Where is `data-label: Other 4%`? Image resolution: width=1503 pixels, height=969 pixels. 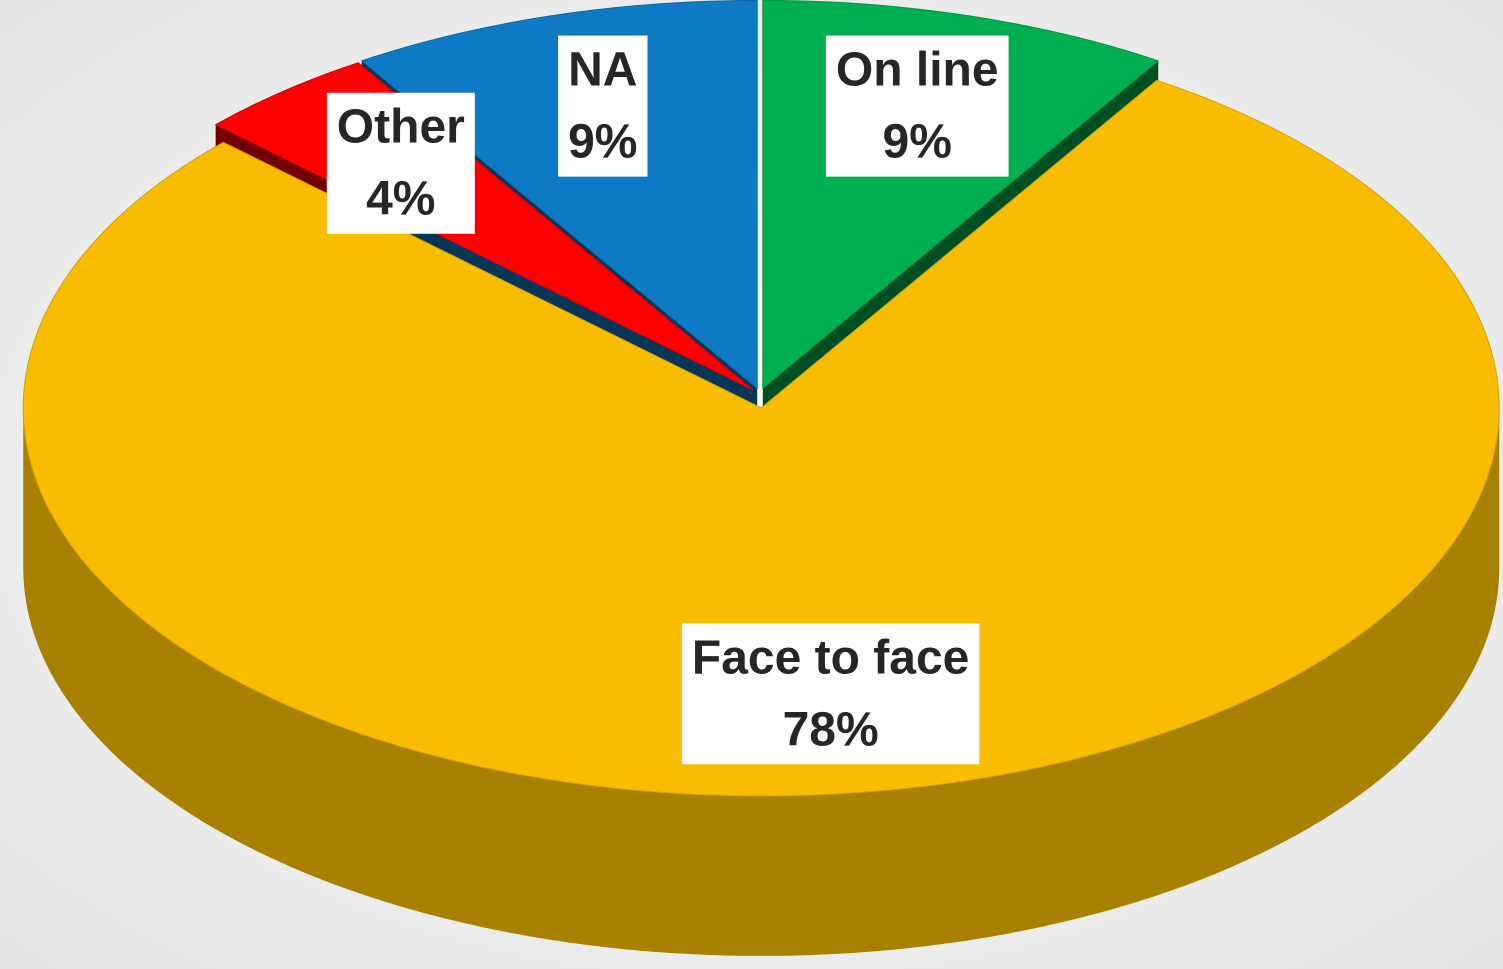 data-label: Other 4% is located at coordinates (400, 163).